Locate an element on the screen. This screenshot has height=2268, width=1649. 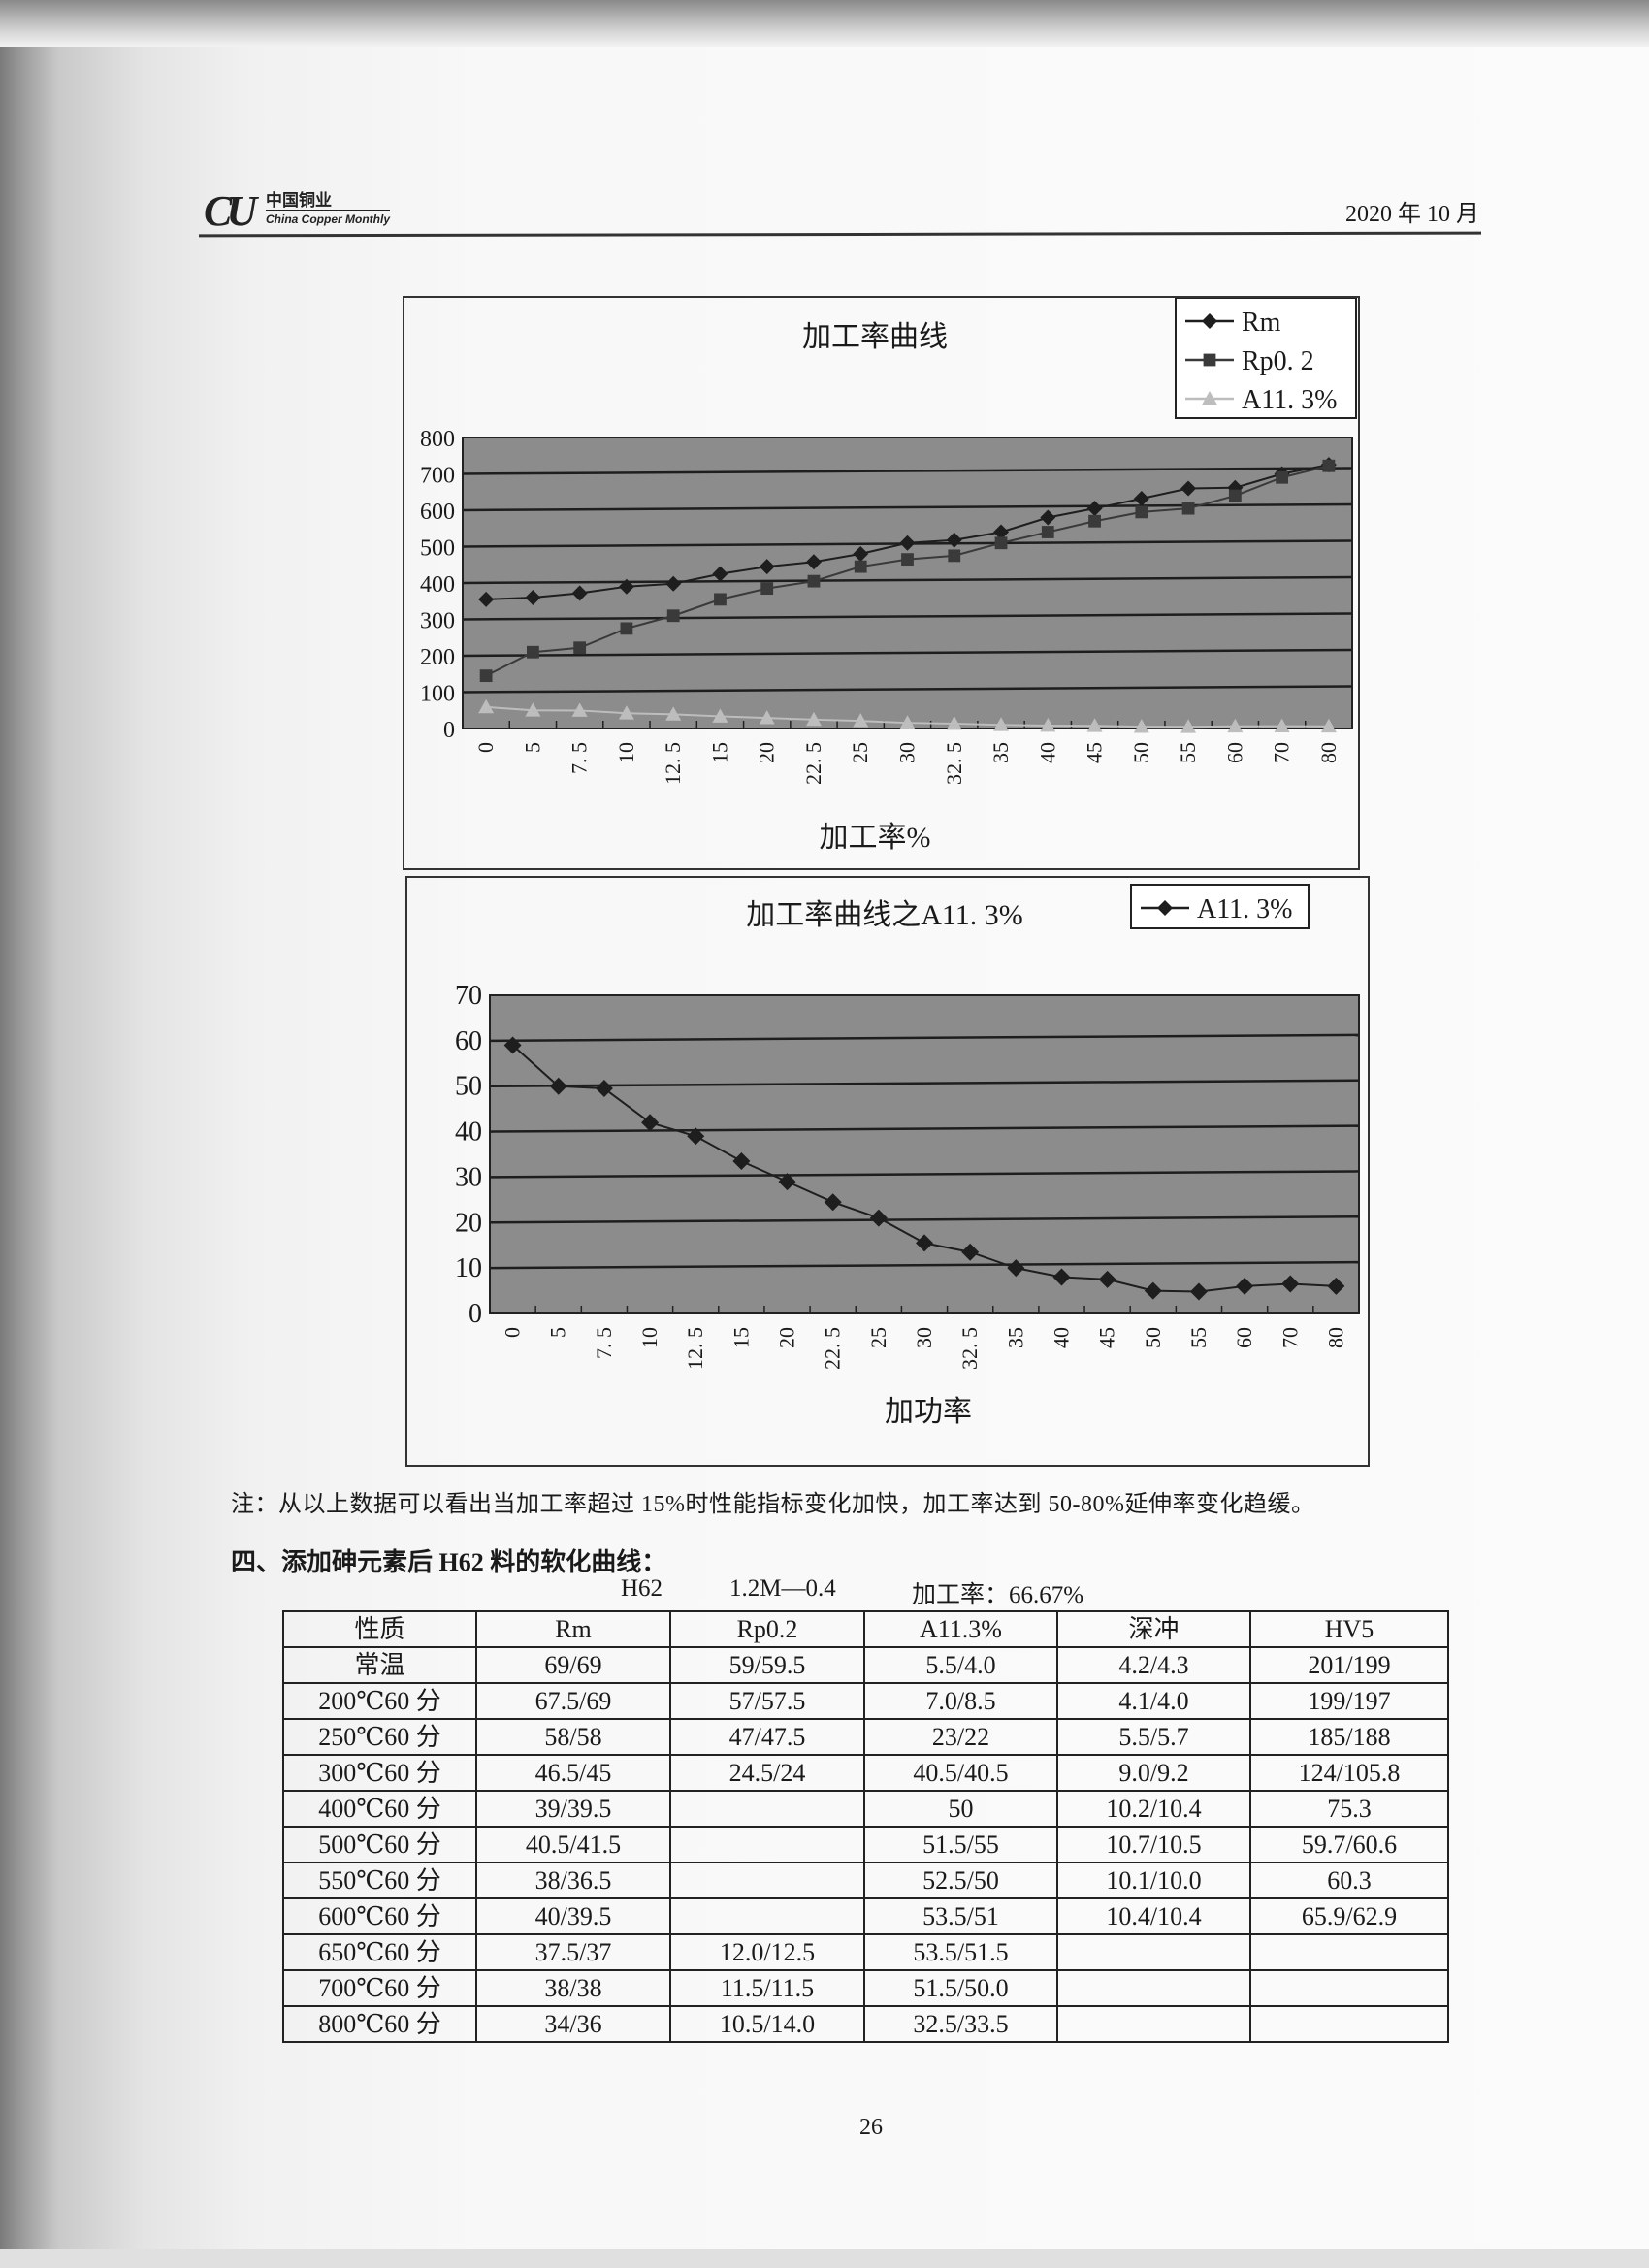
table-cell: 37.5/37 is located at coordinates (573, 1952).